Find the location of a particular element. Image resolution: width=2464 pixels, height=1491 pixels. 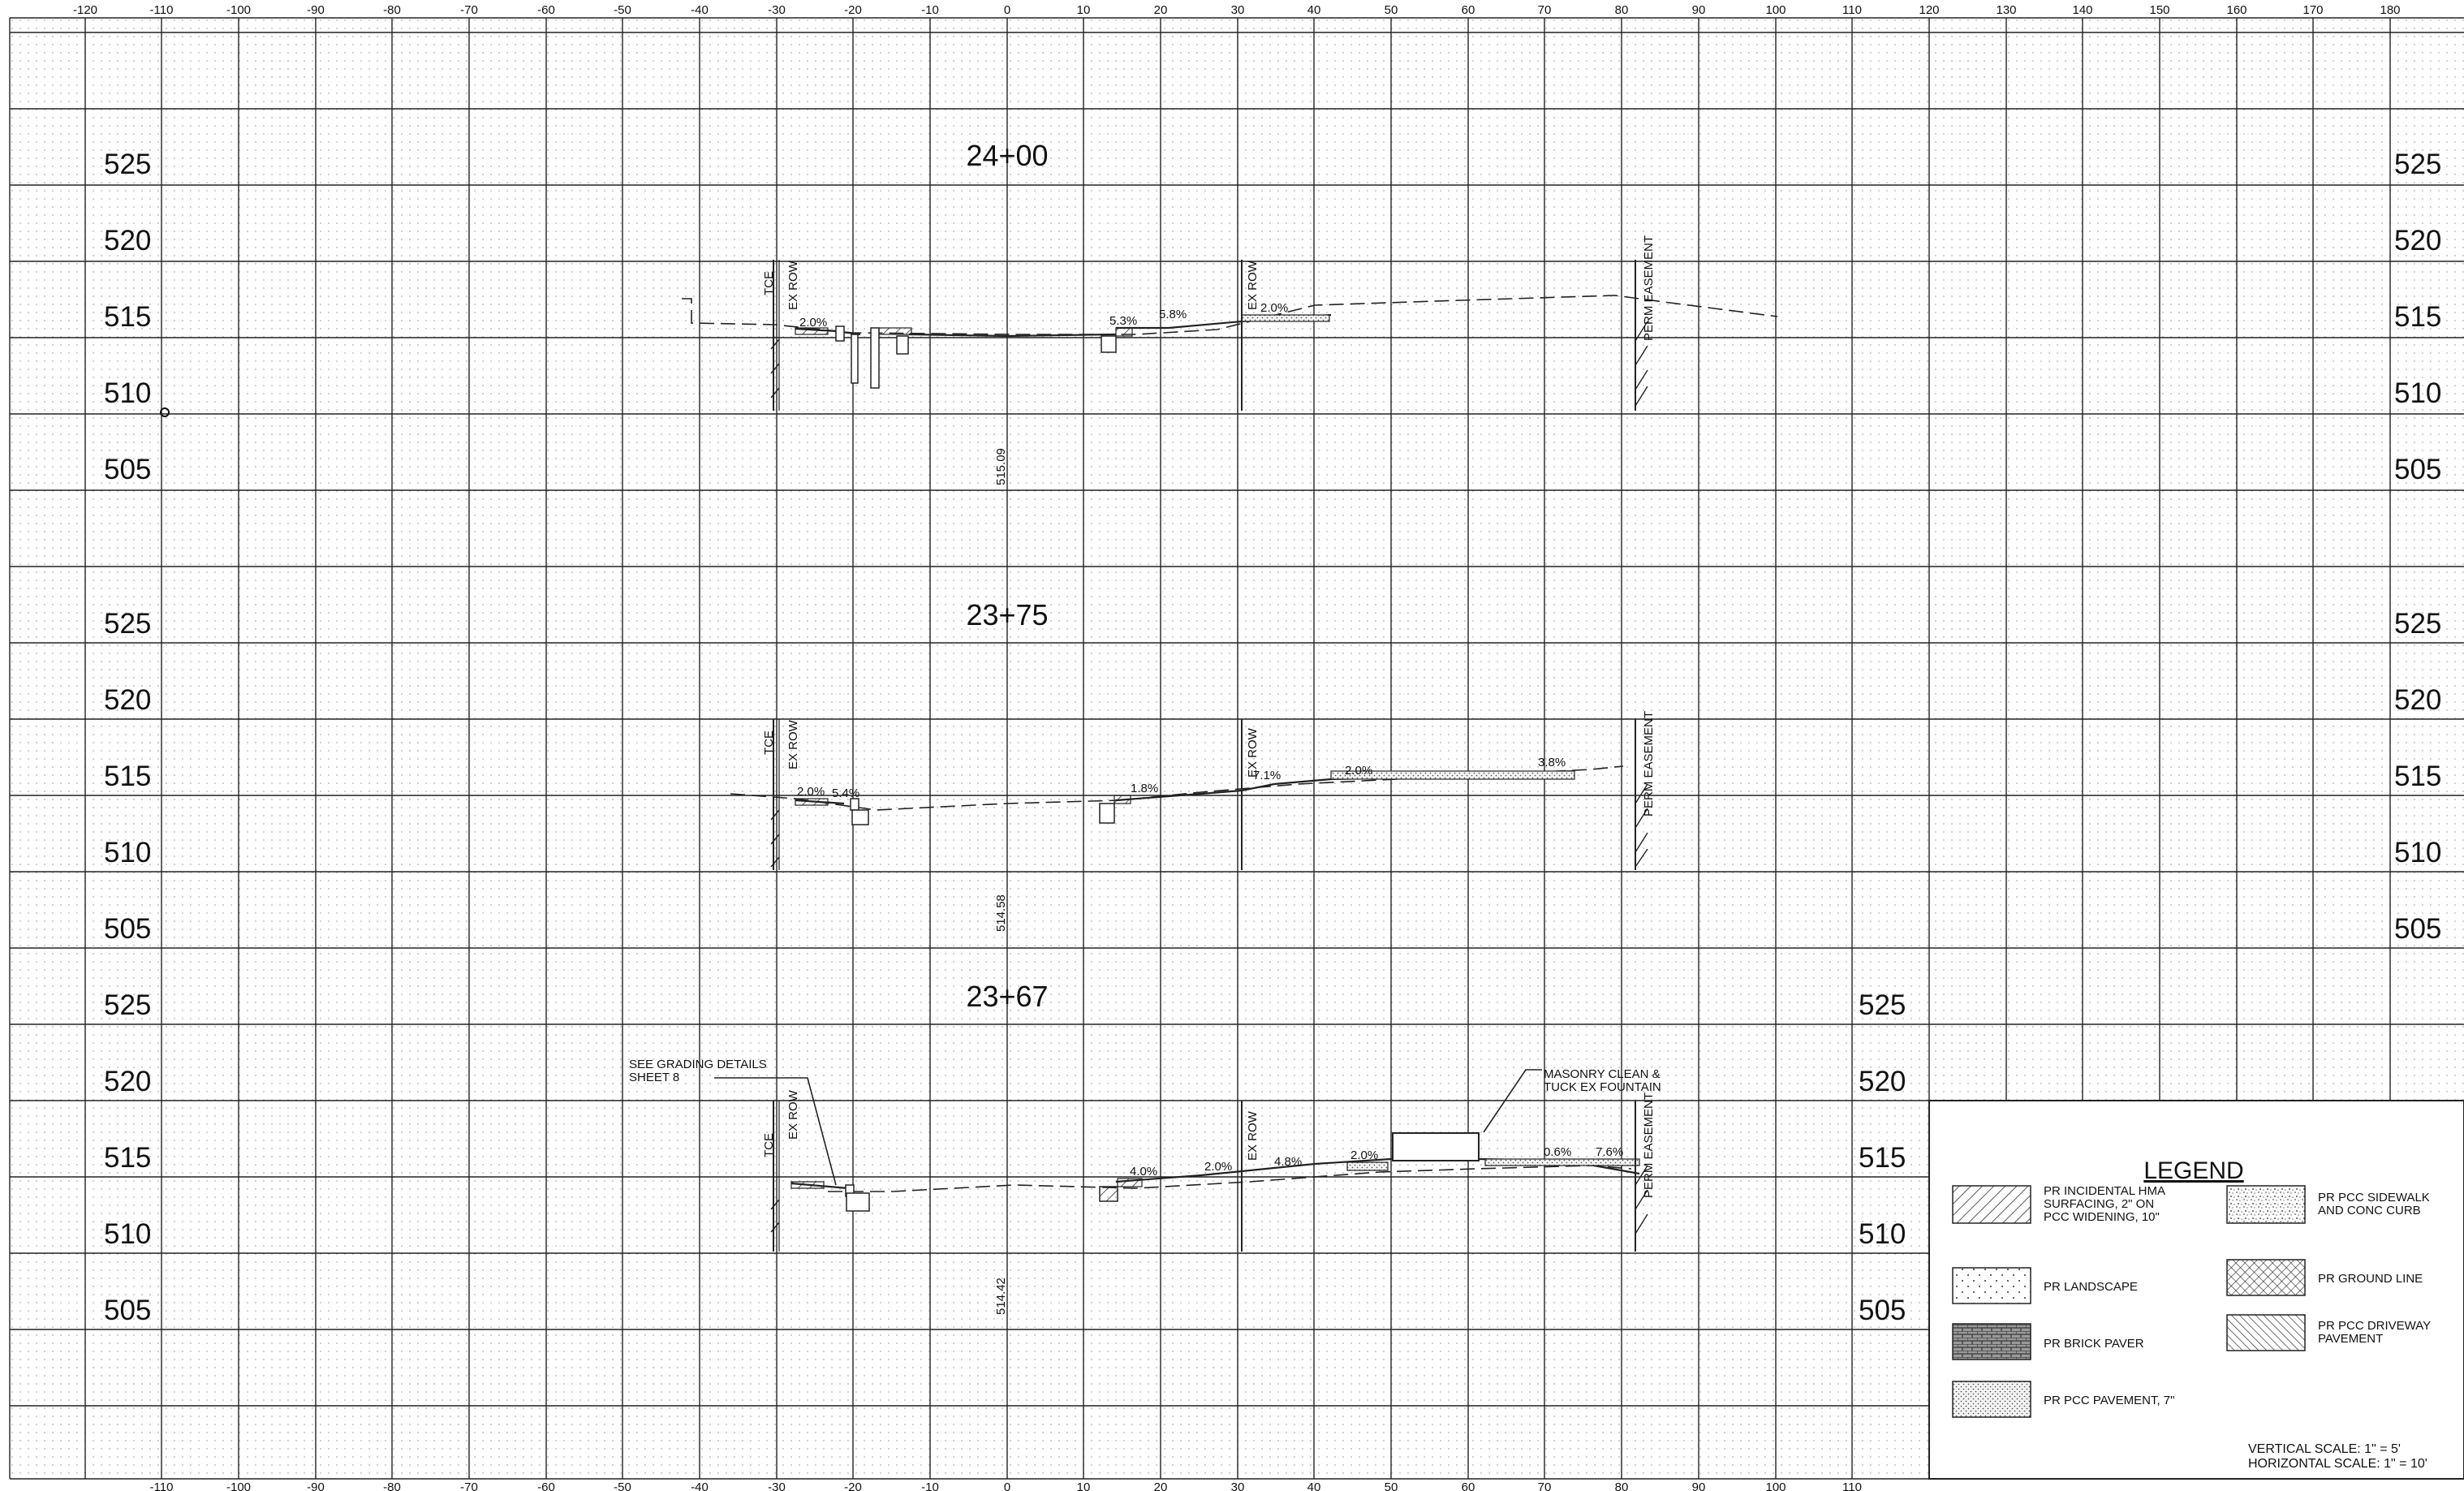

centerline-elevation: 515.09 is located at coordinates (1001, 466).